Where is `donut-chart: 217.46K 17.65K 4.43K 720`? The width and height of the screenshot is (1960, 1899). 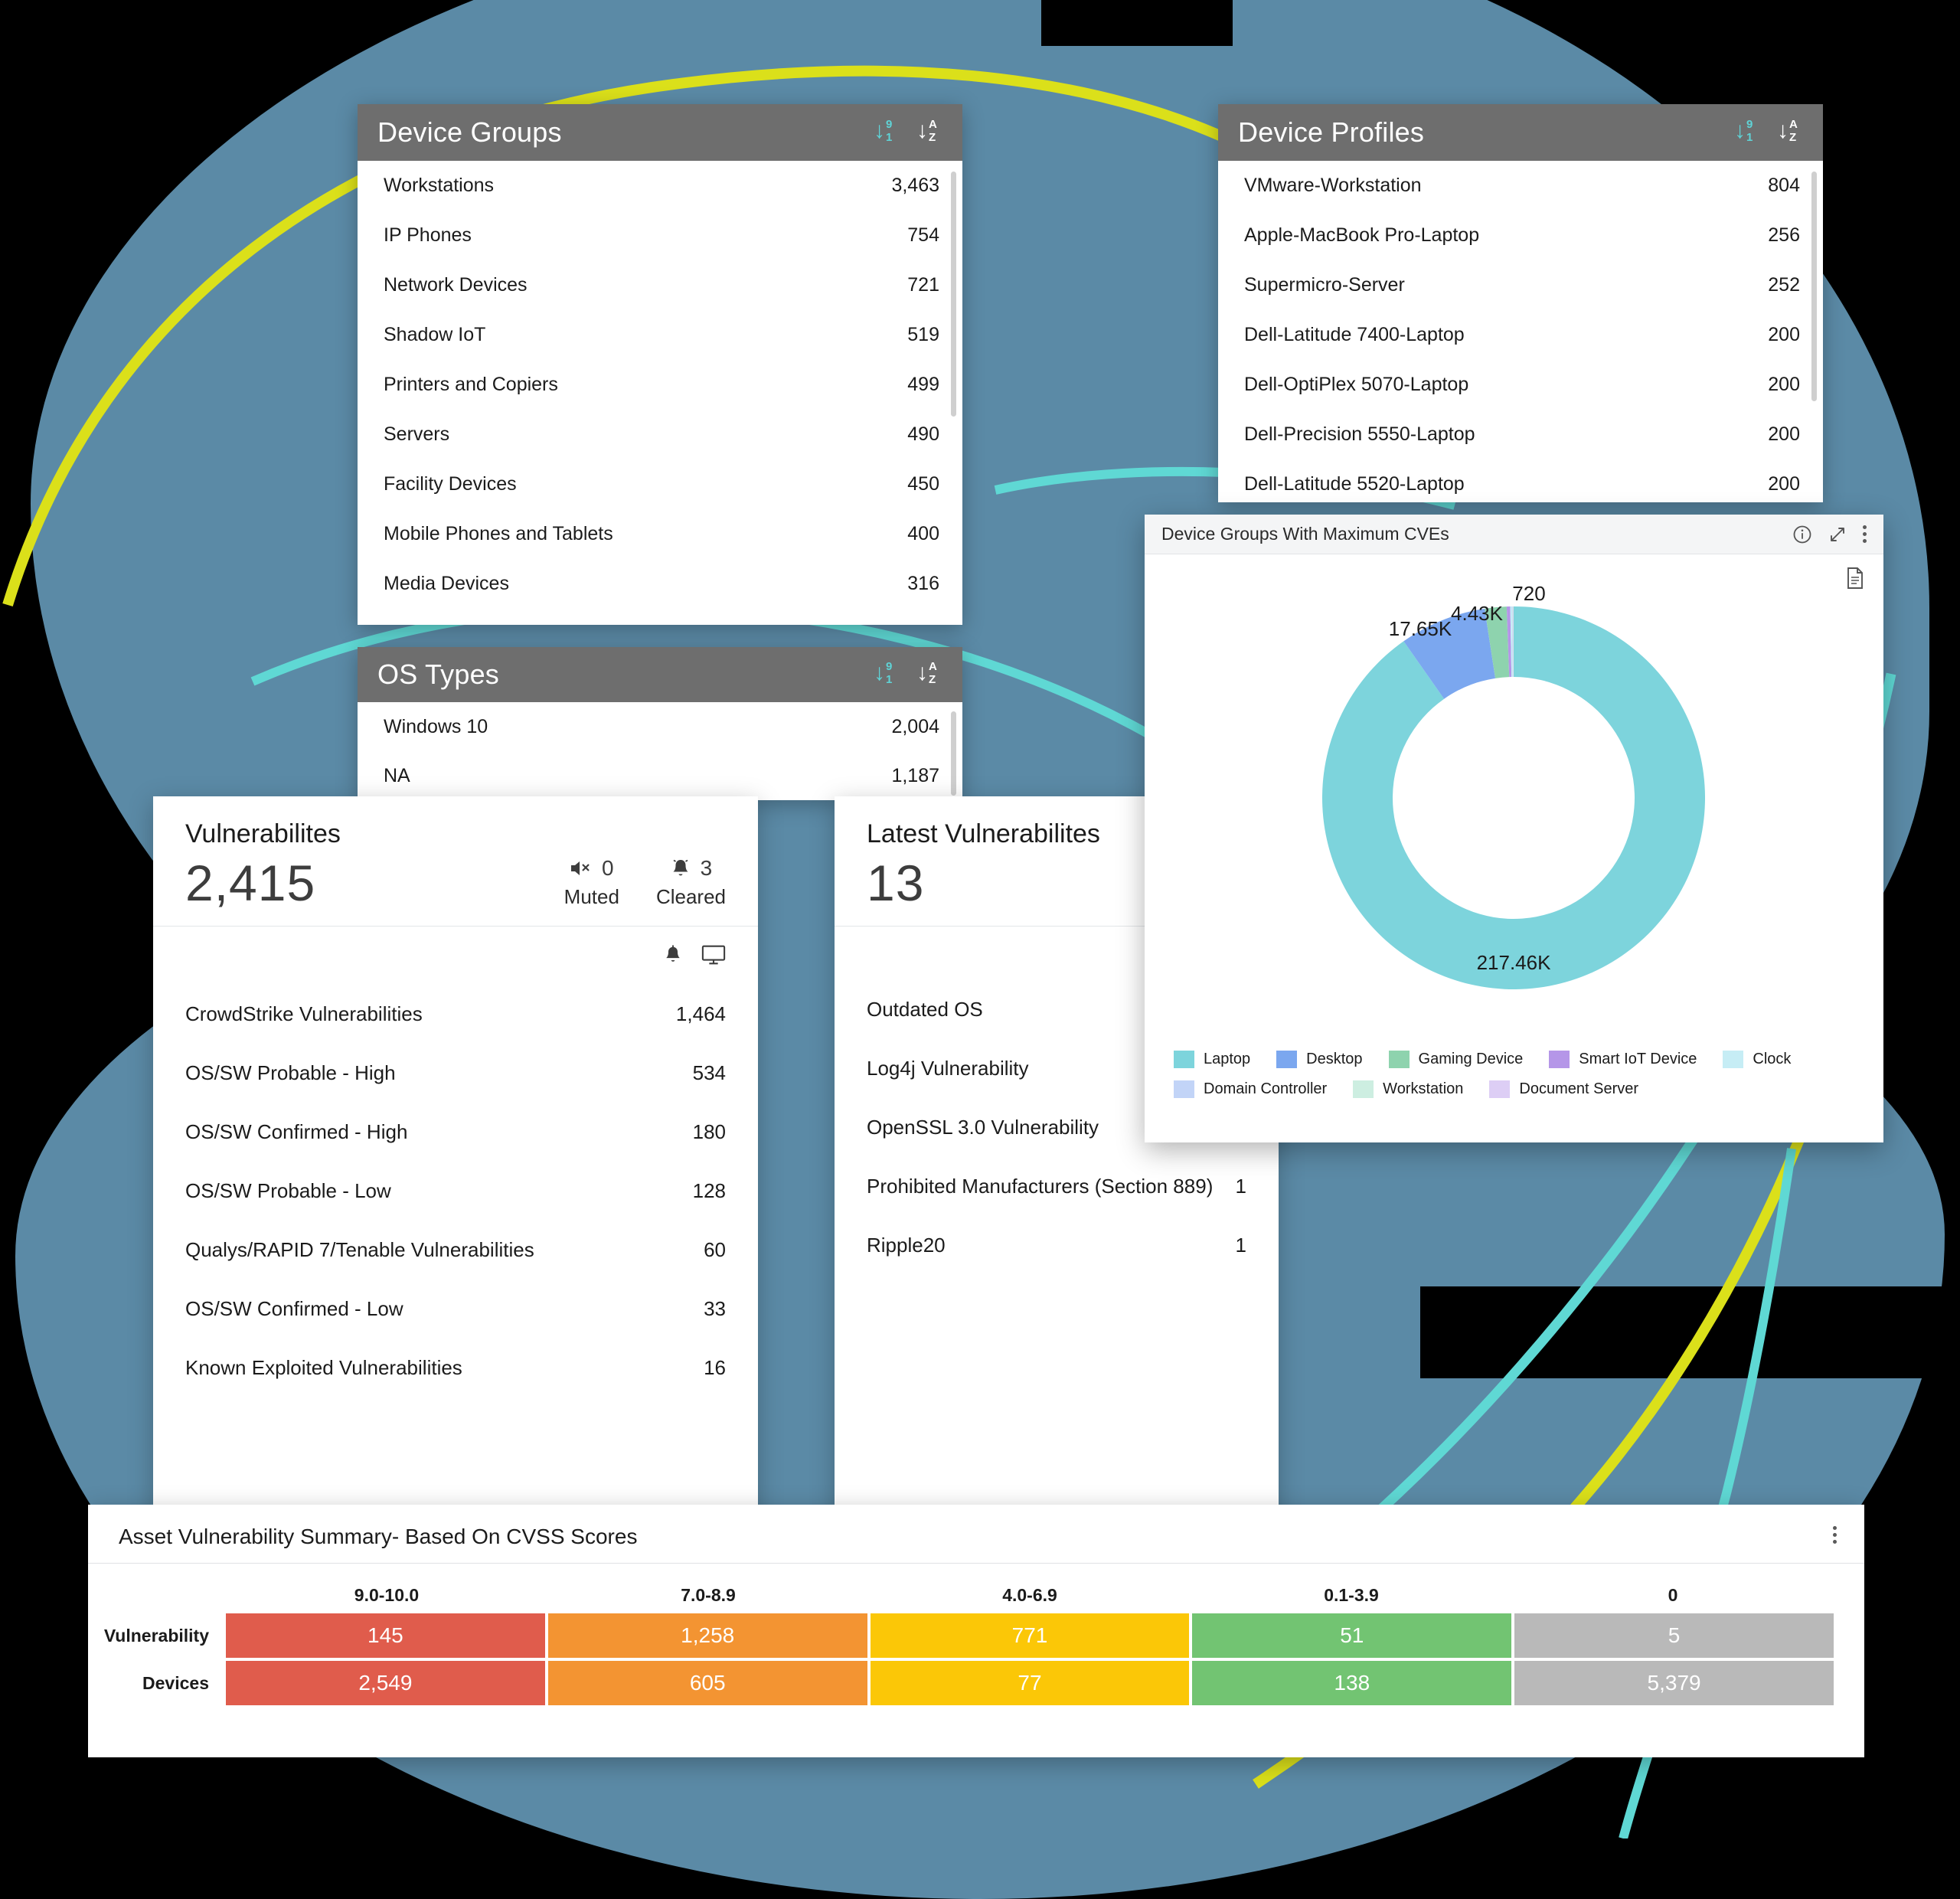 donut-chart: 217.46K 17.65K 4.43K 720 is located at coordinates (1514, 799).